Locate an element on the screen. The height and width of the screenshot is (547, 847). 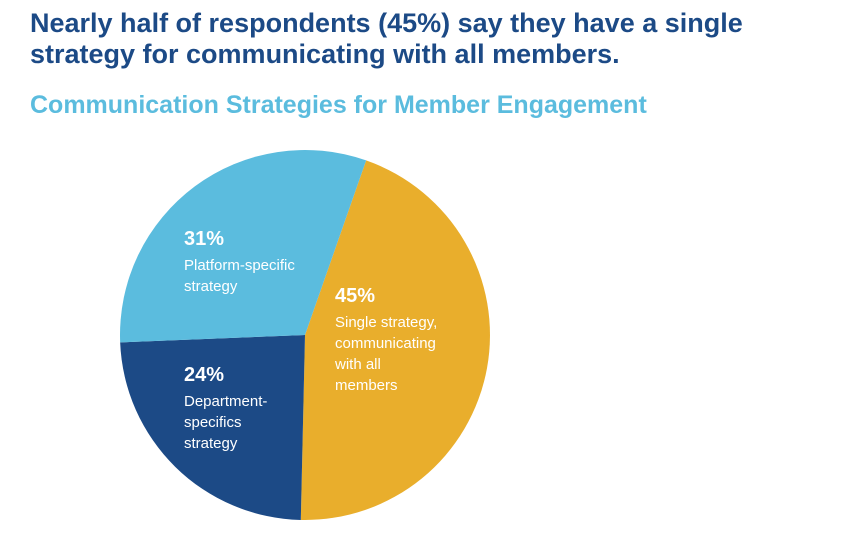
slice-percent-single: 45% is located at coordinates (355, 296).